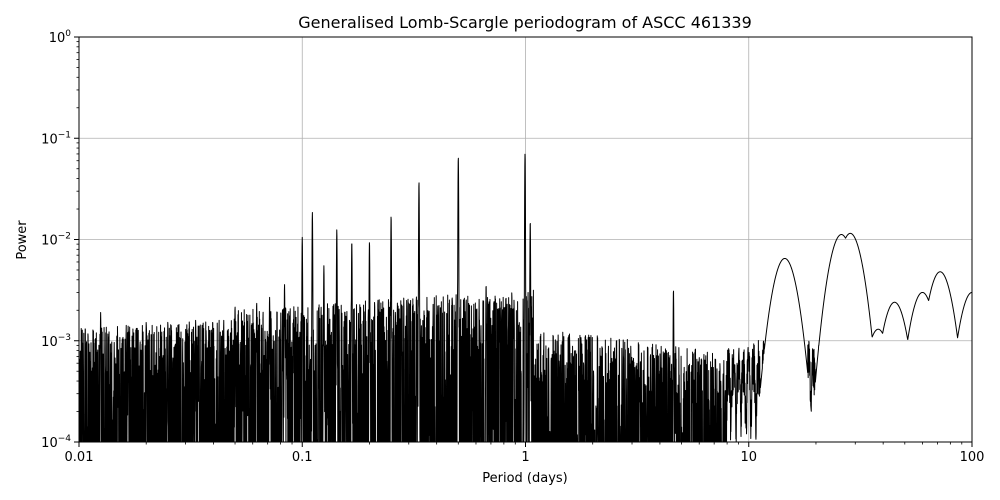  I want to click on x-tick-label: 1, so click(525, 457).